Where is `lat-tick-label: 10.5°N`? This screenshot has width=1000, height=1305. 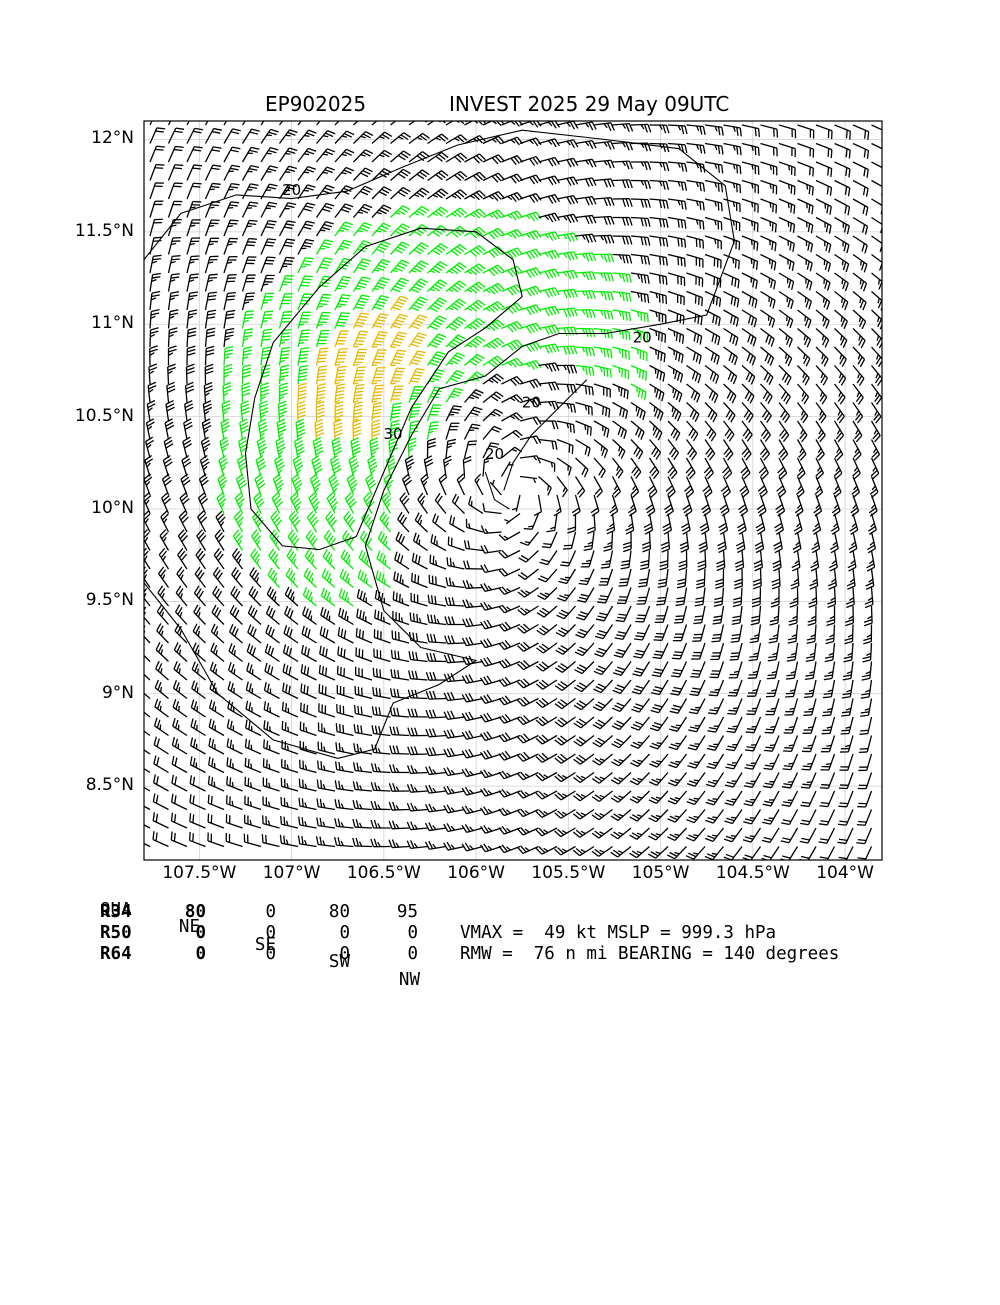
lat-tick-label: 10.5°N is located at coordinates (104, 416).